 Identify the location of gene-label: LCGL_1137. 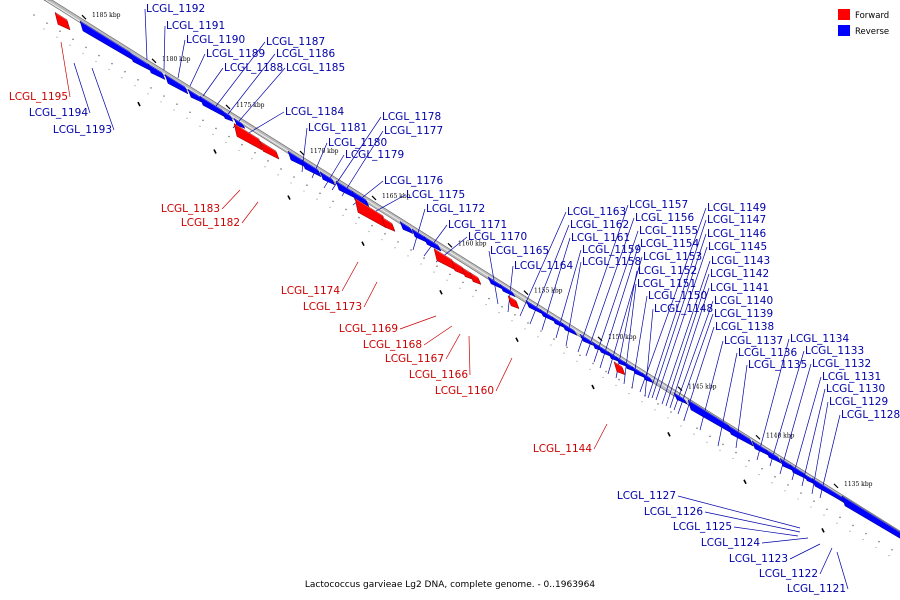
(753, 341).